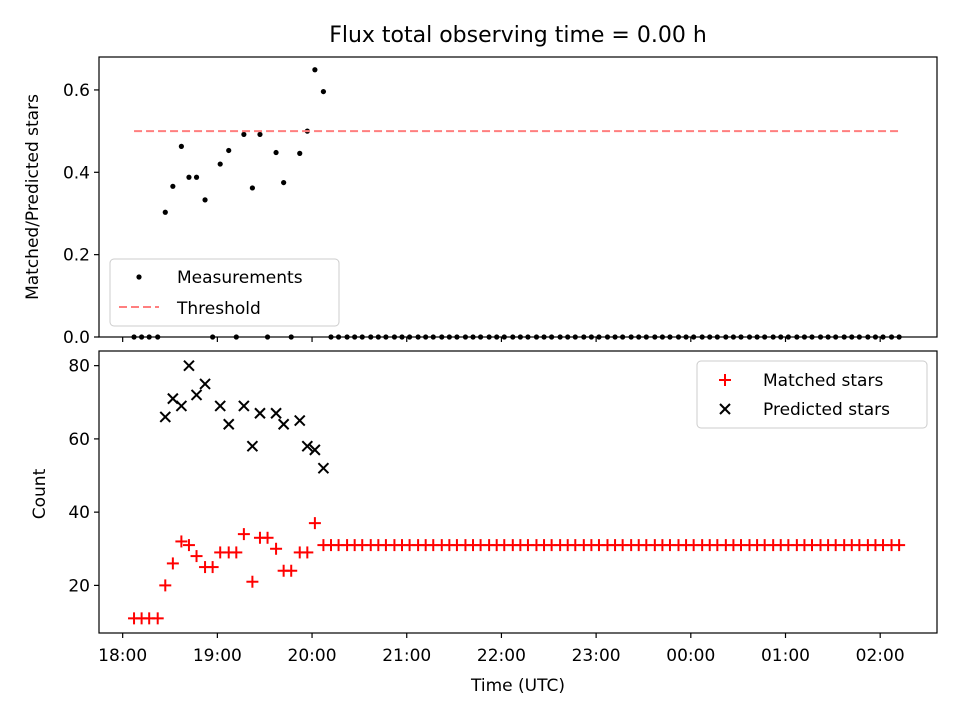 The height and width of the screenshot is (720, 960). I want to click on count-y-axis-label: Count, so click(40, 493).